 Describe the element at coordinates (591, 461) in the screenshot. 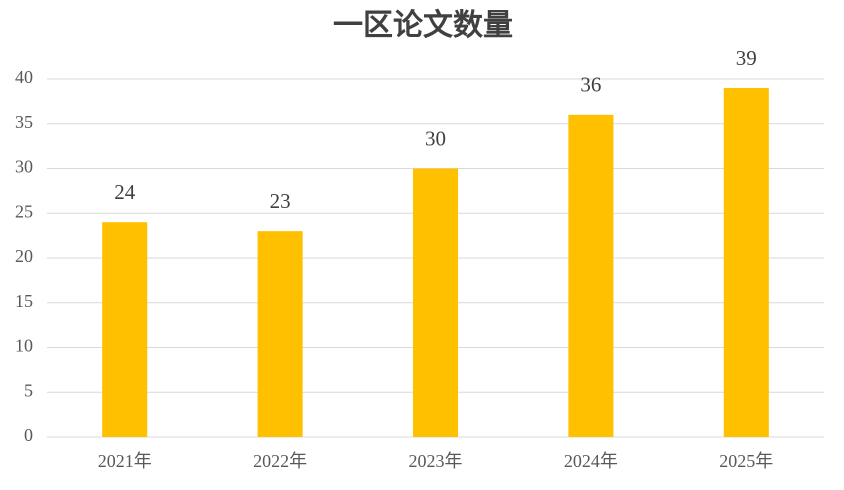

I see `x-tick-label: 2024年` at that location.